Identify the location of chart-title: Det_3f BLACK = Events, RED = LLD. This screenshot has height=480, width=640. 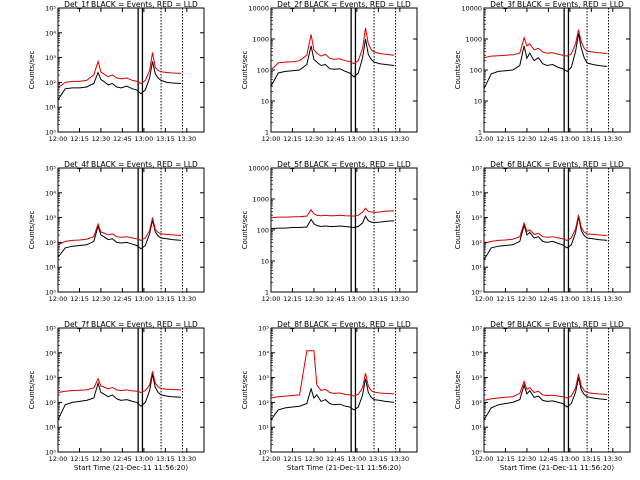
(557, 4).